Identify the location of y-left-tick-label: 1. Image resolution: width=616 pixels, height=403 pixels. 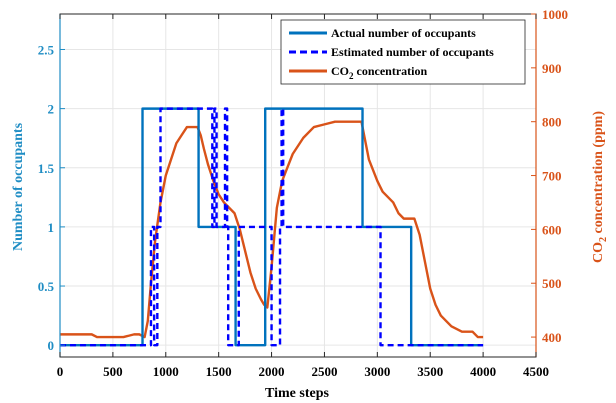
(51, 227).